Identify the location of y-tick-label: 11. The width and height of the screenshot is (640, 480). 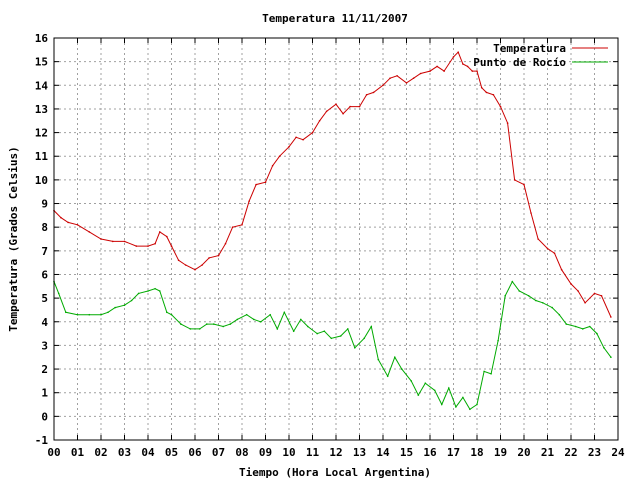
(42, 156).